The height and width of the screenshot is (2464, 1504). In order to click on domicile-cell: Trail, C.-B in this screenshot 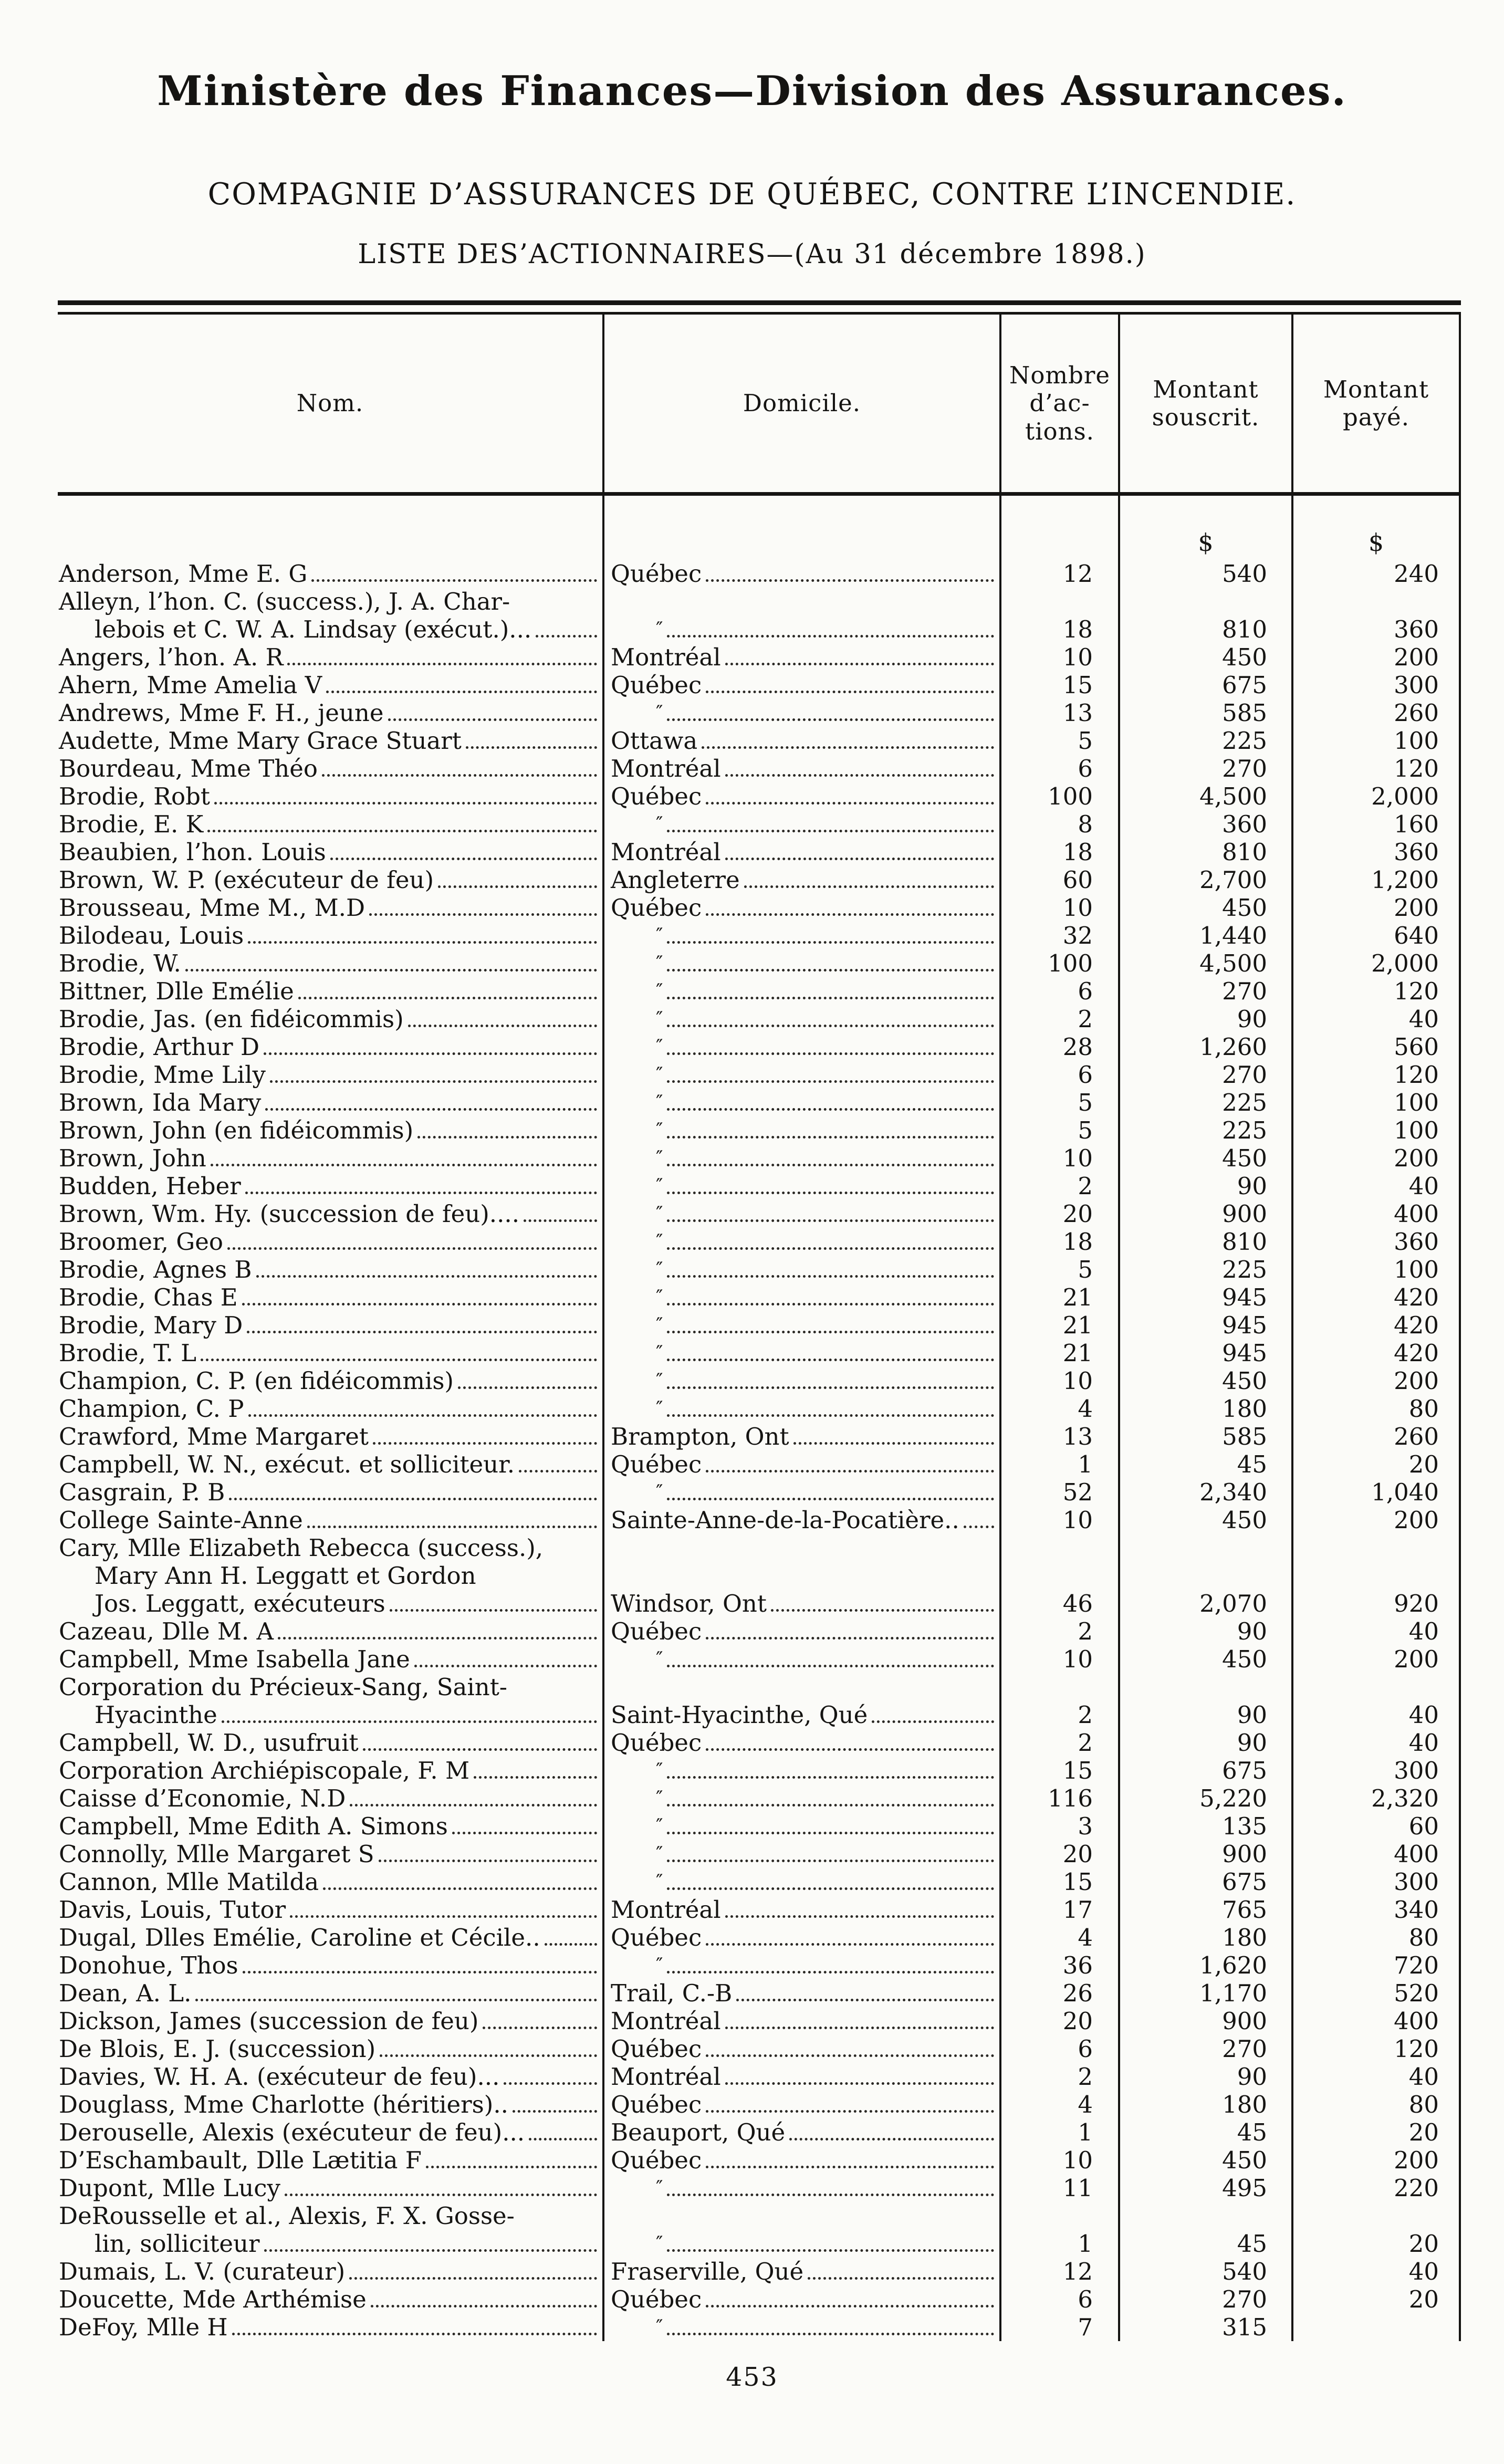, I will do `click(802, 1993)`.